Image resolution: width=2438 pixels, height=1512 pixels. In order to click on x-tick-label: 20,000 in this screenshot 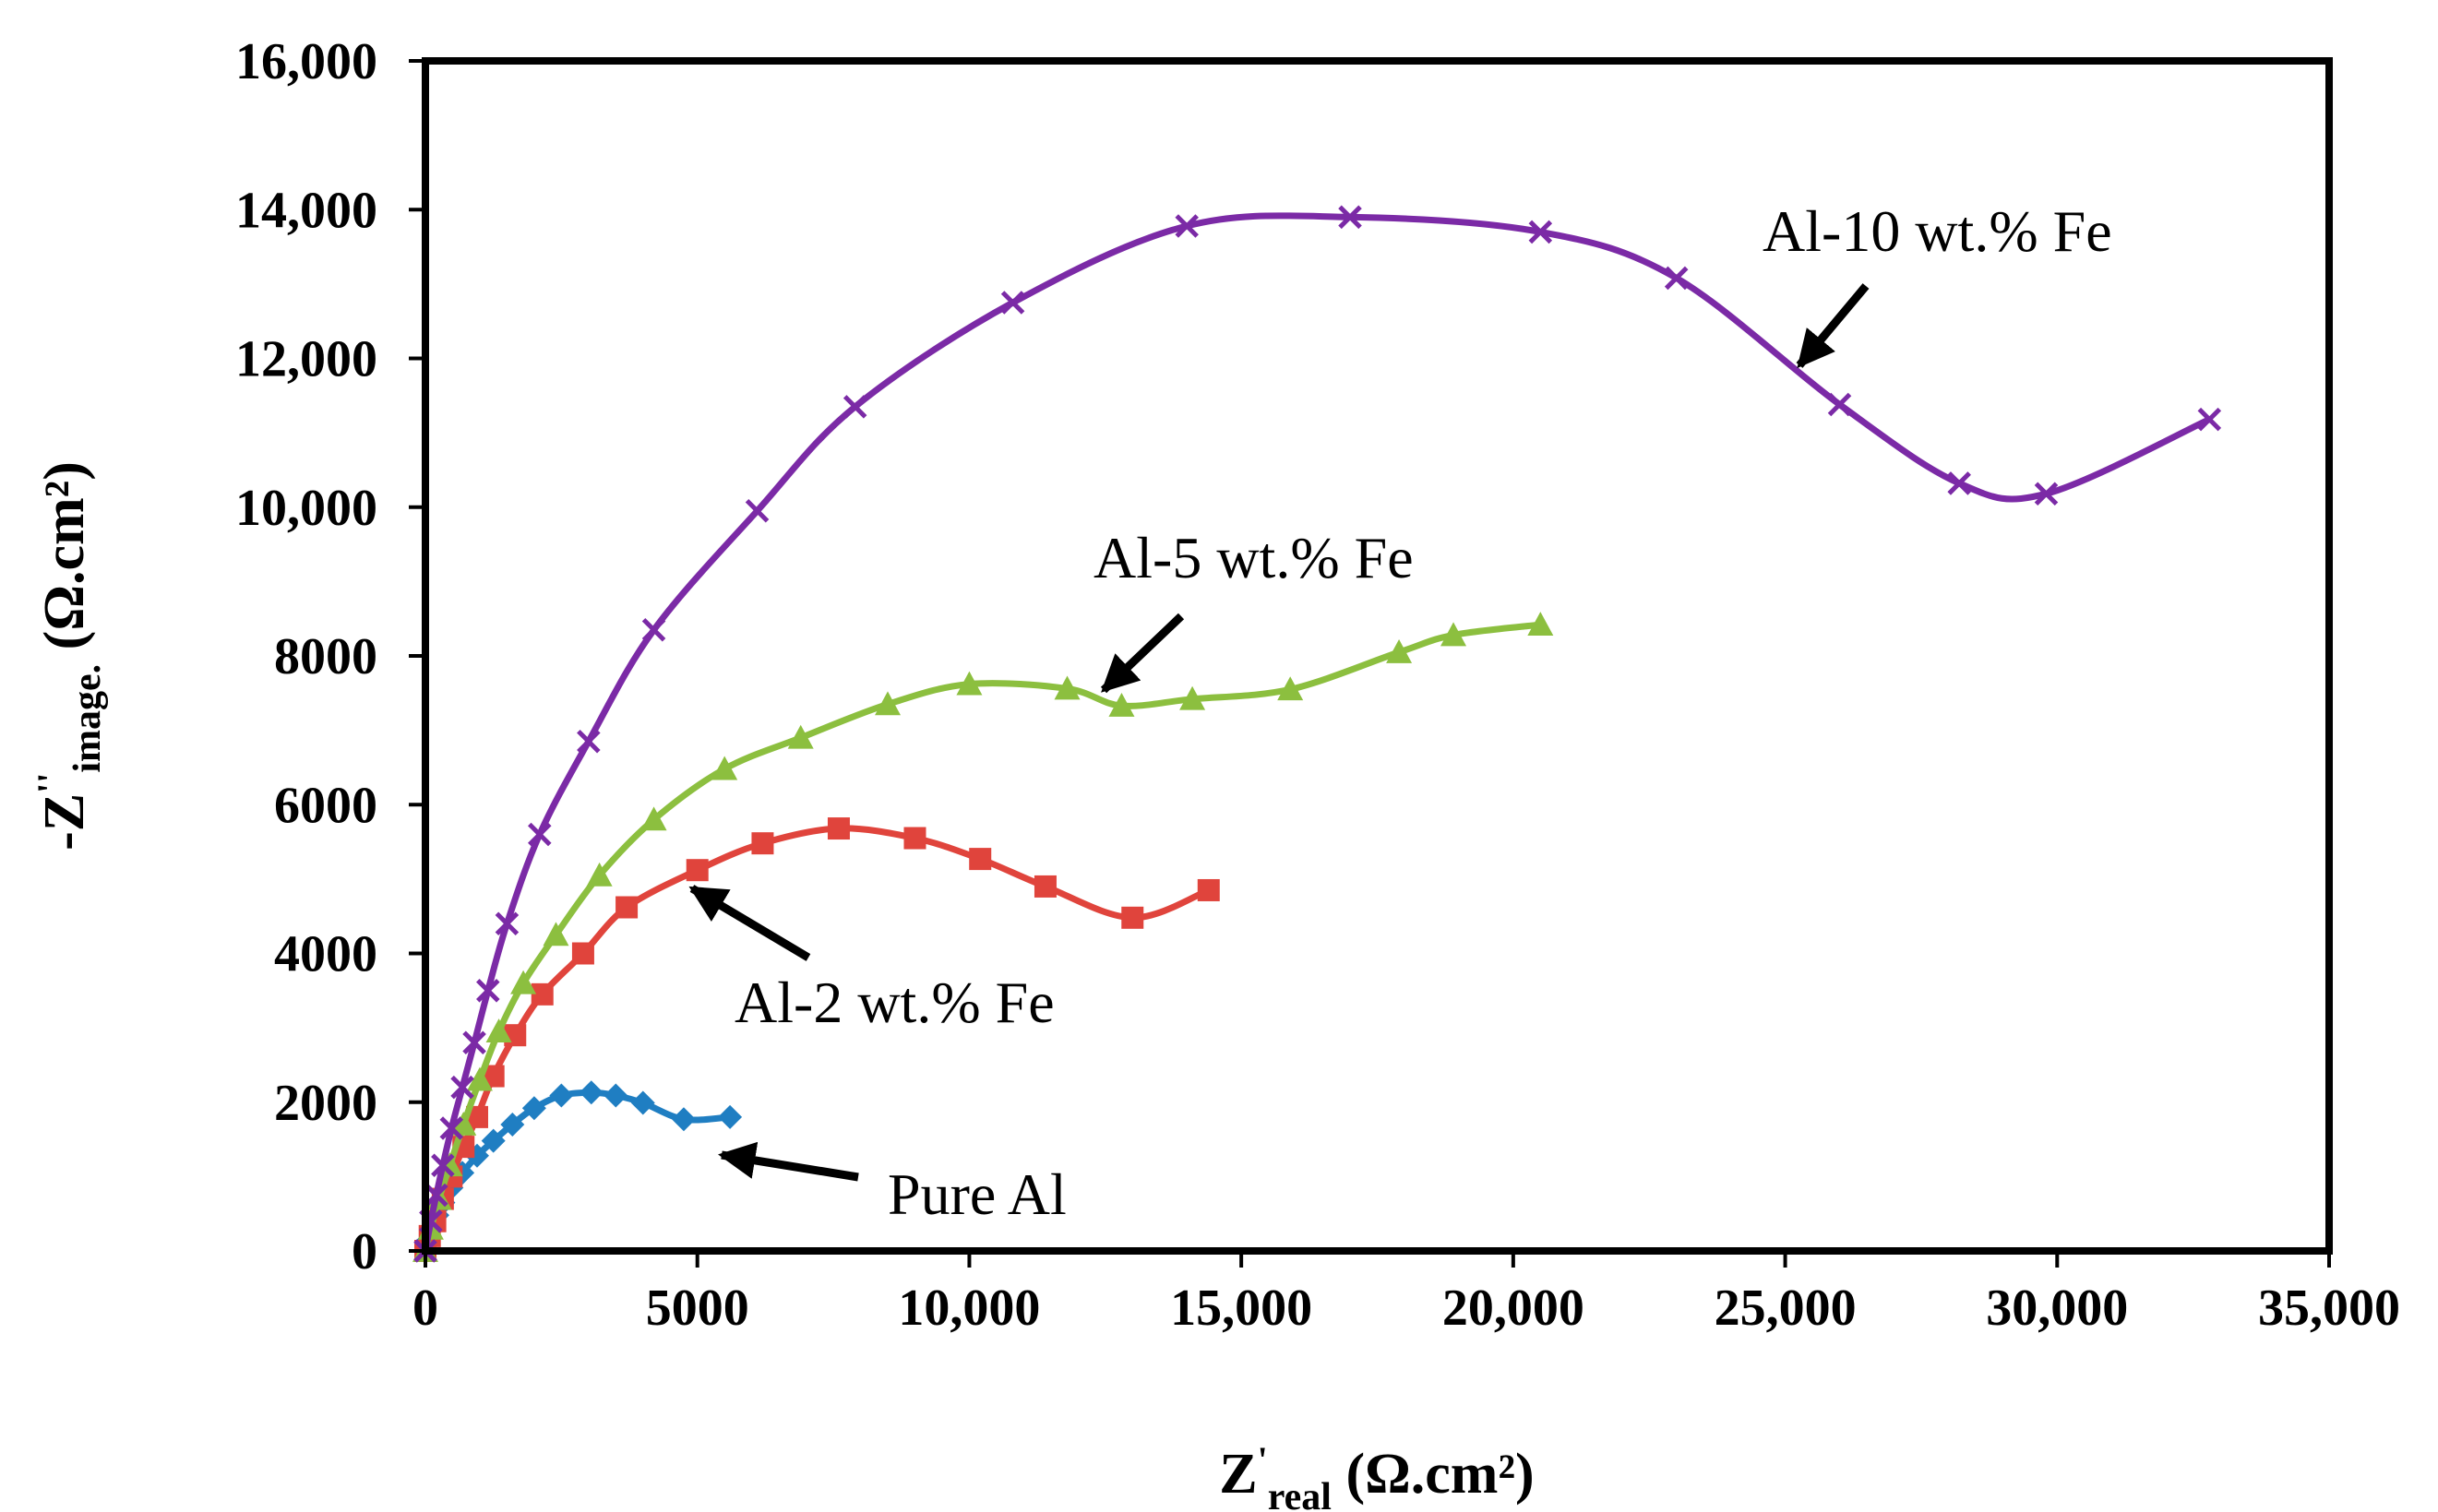, I will do `click(1513, 1308)`.